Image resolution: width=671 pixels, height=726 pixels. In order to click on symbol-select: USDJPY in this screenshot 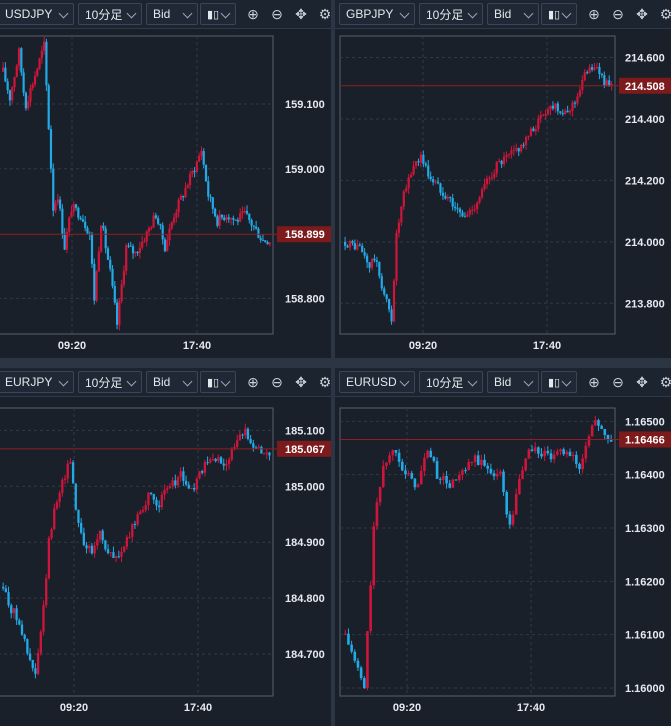, I will do `click(37, 14)`.